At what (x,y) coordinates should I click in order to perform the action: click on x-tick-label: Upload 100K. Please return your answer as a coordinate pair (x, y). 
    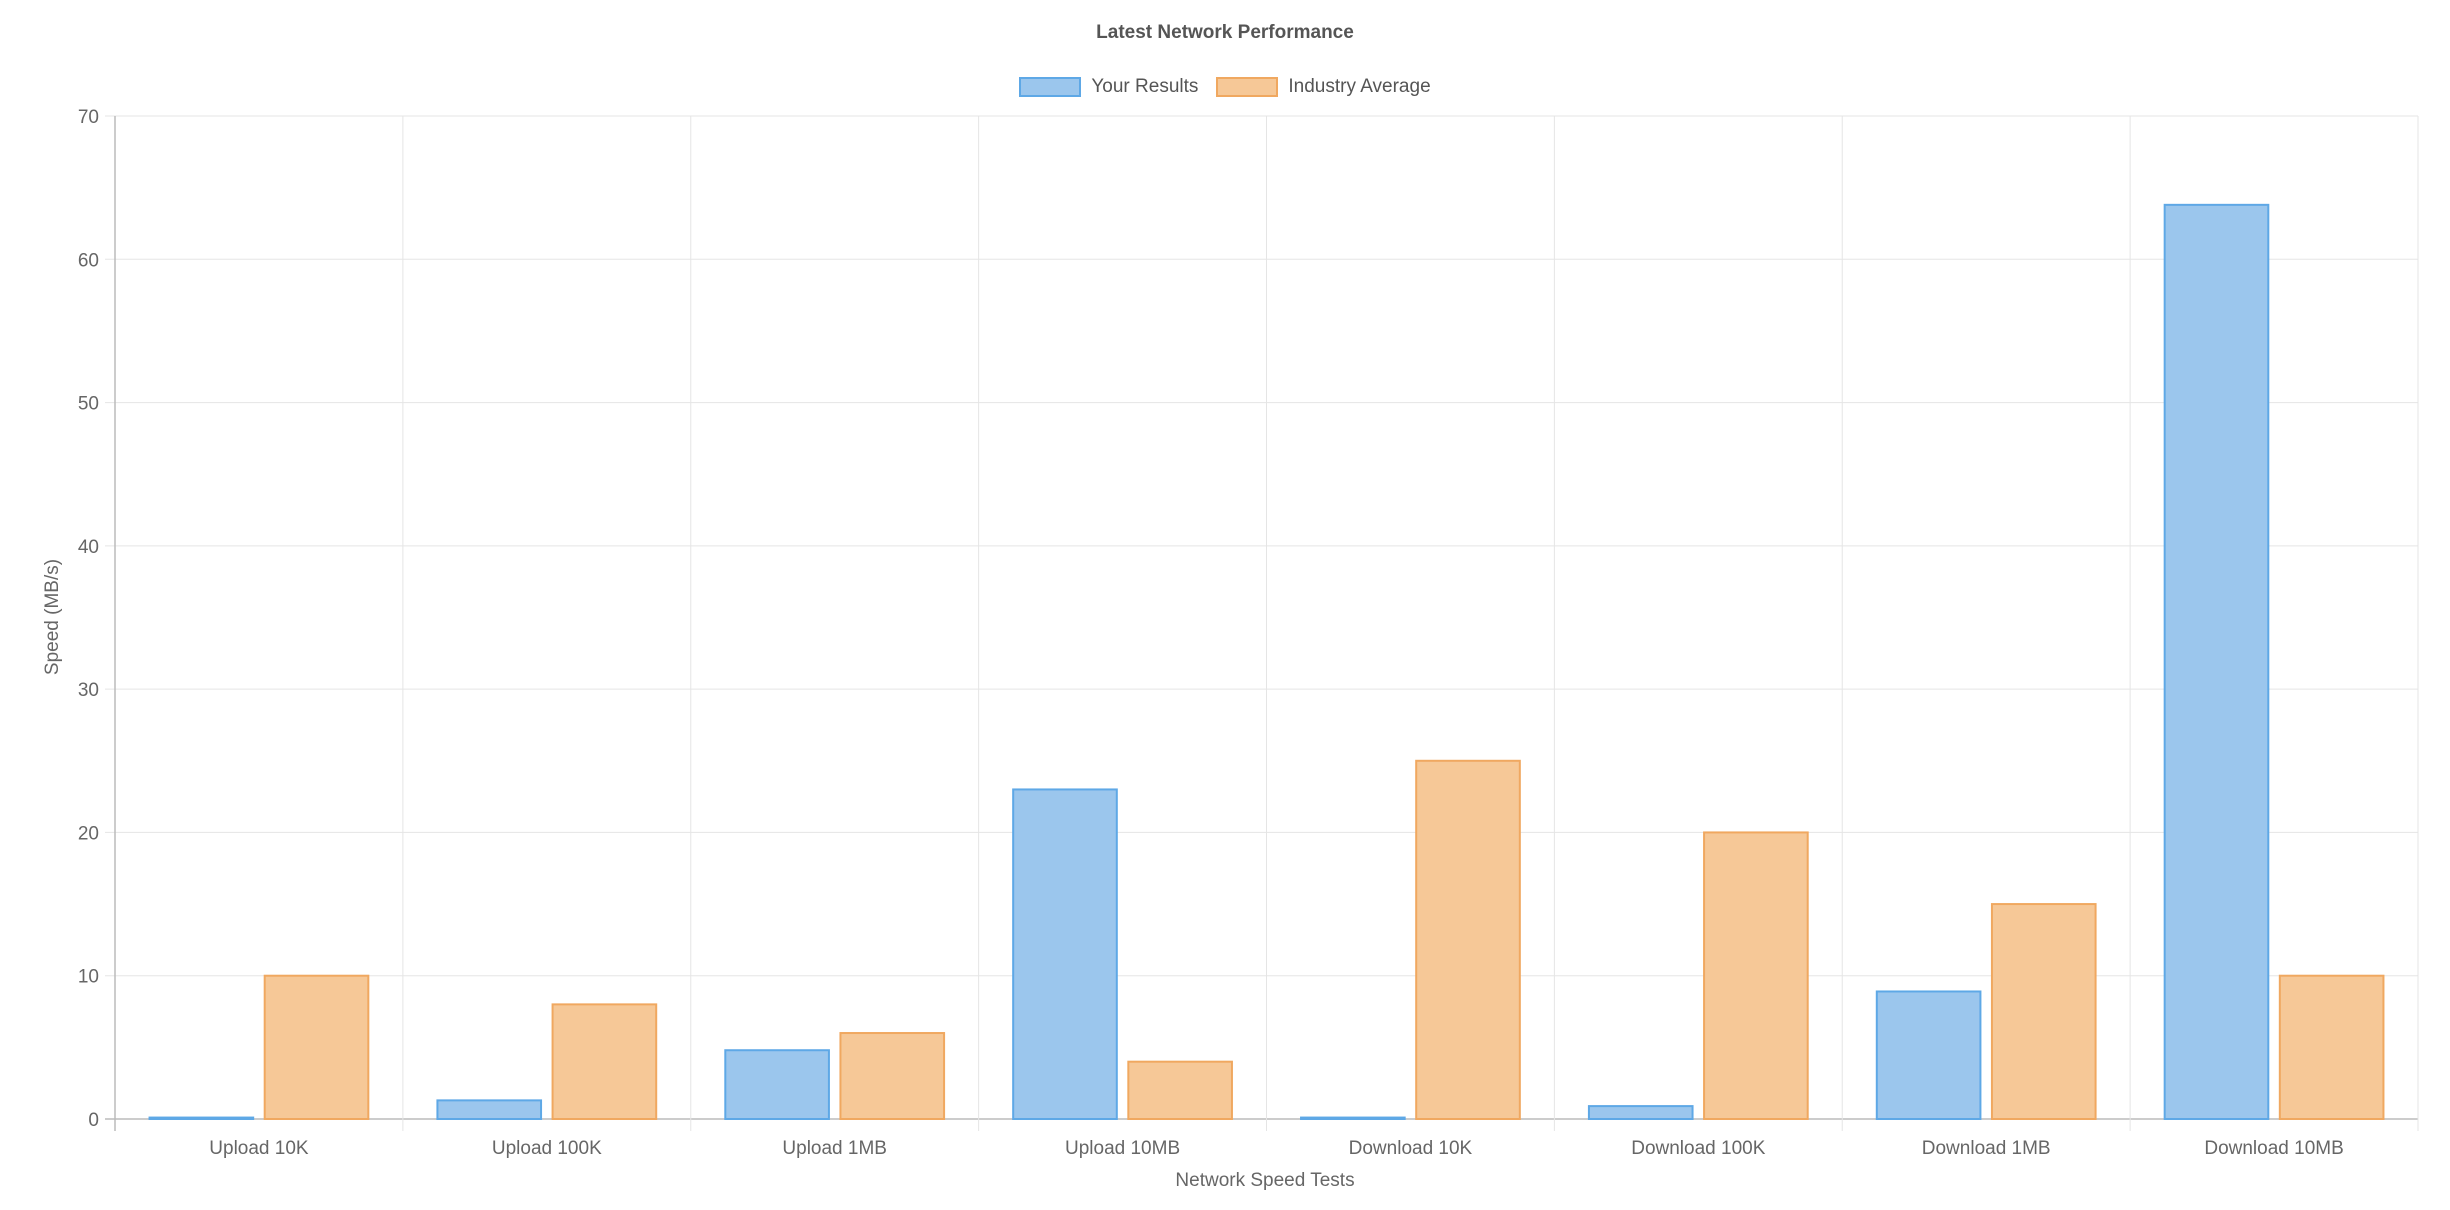
    Looking at the image, I should click on (547, 1148).